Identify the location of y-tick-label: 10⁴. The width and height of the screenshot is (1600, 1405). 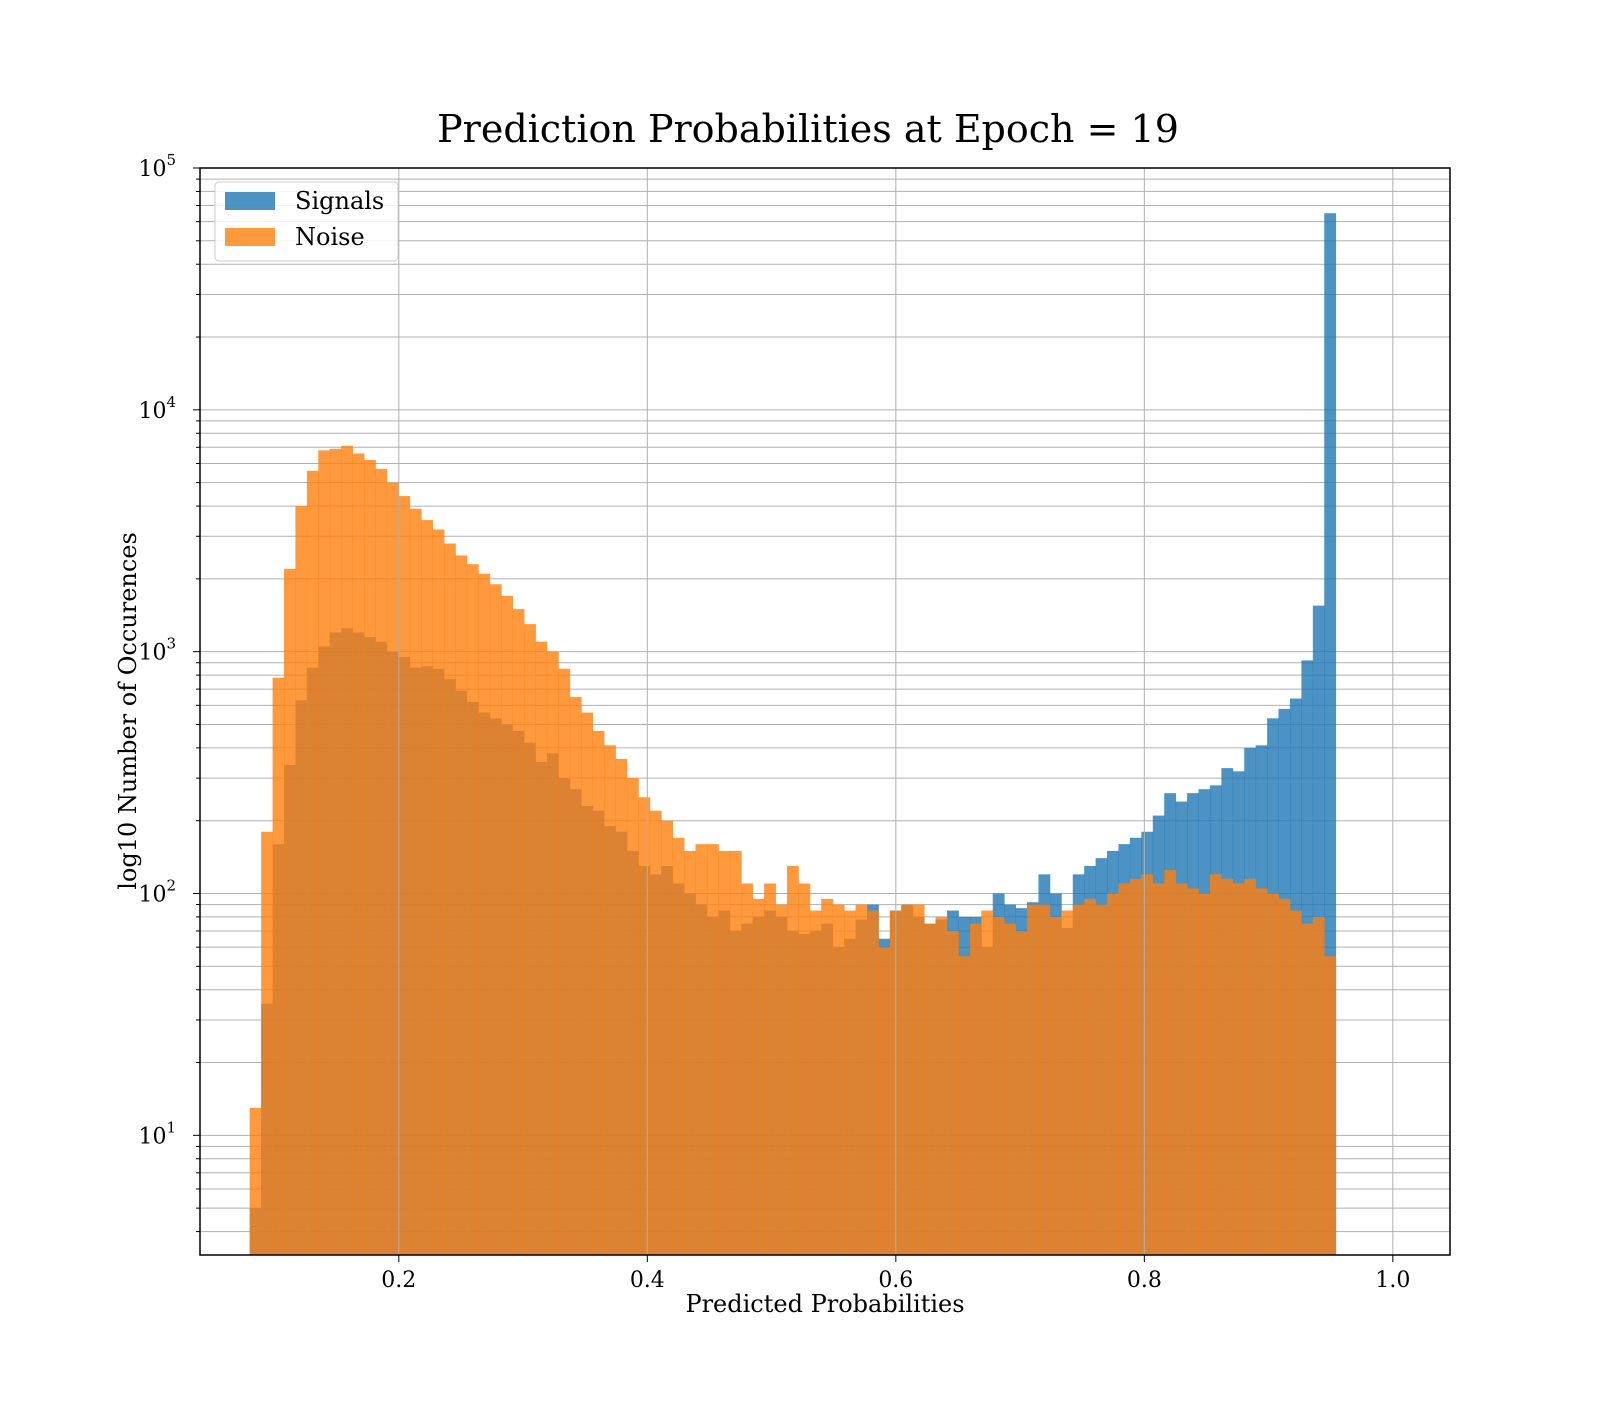
(157, 408).